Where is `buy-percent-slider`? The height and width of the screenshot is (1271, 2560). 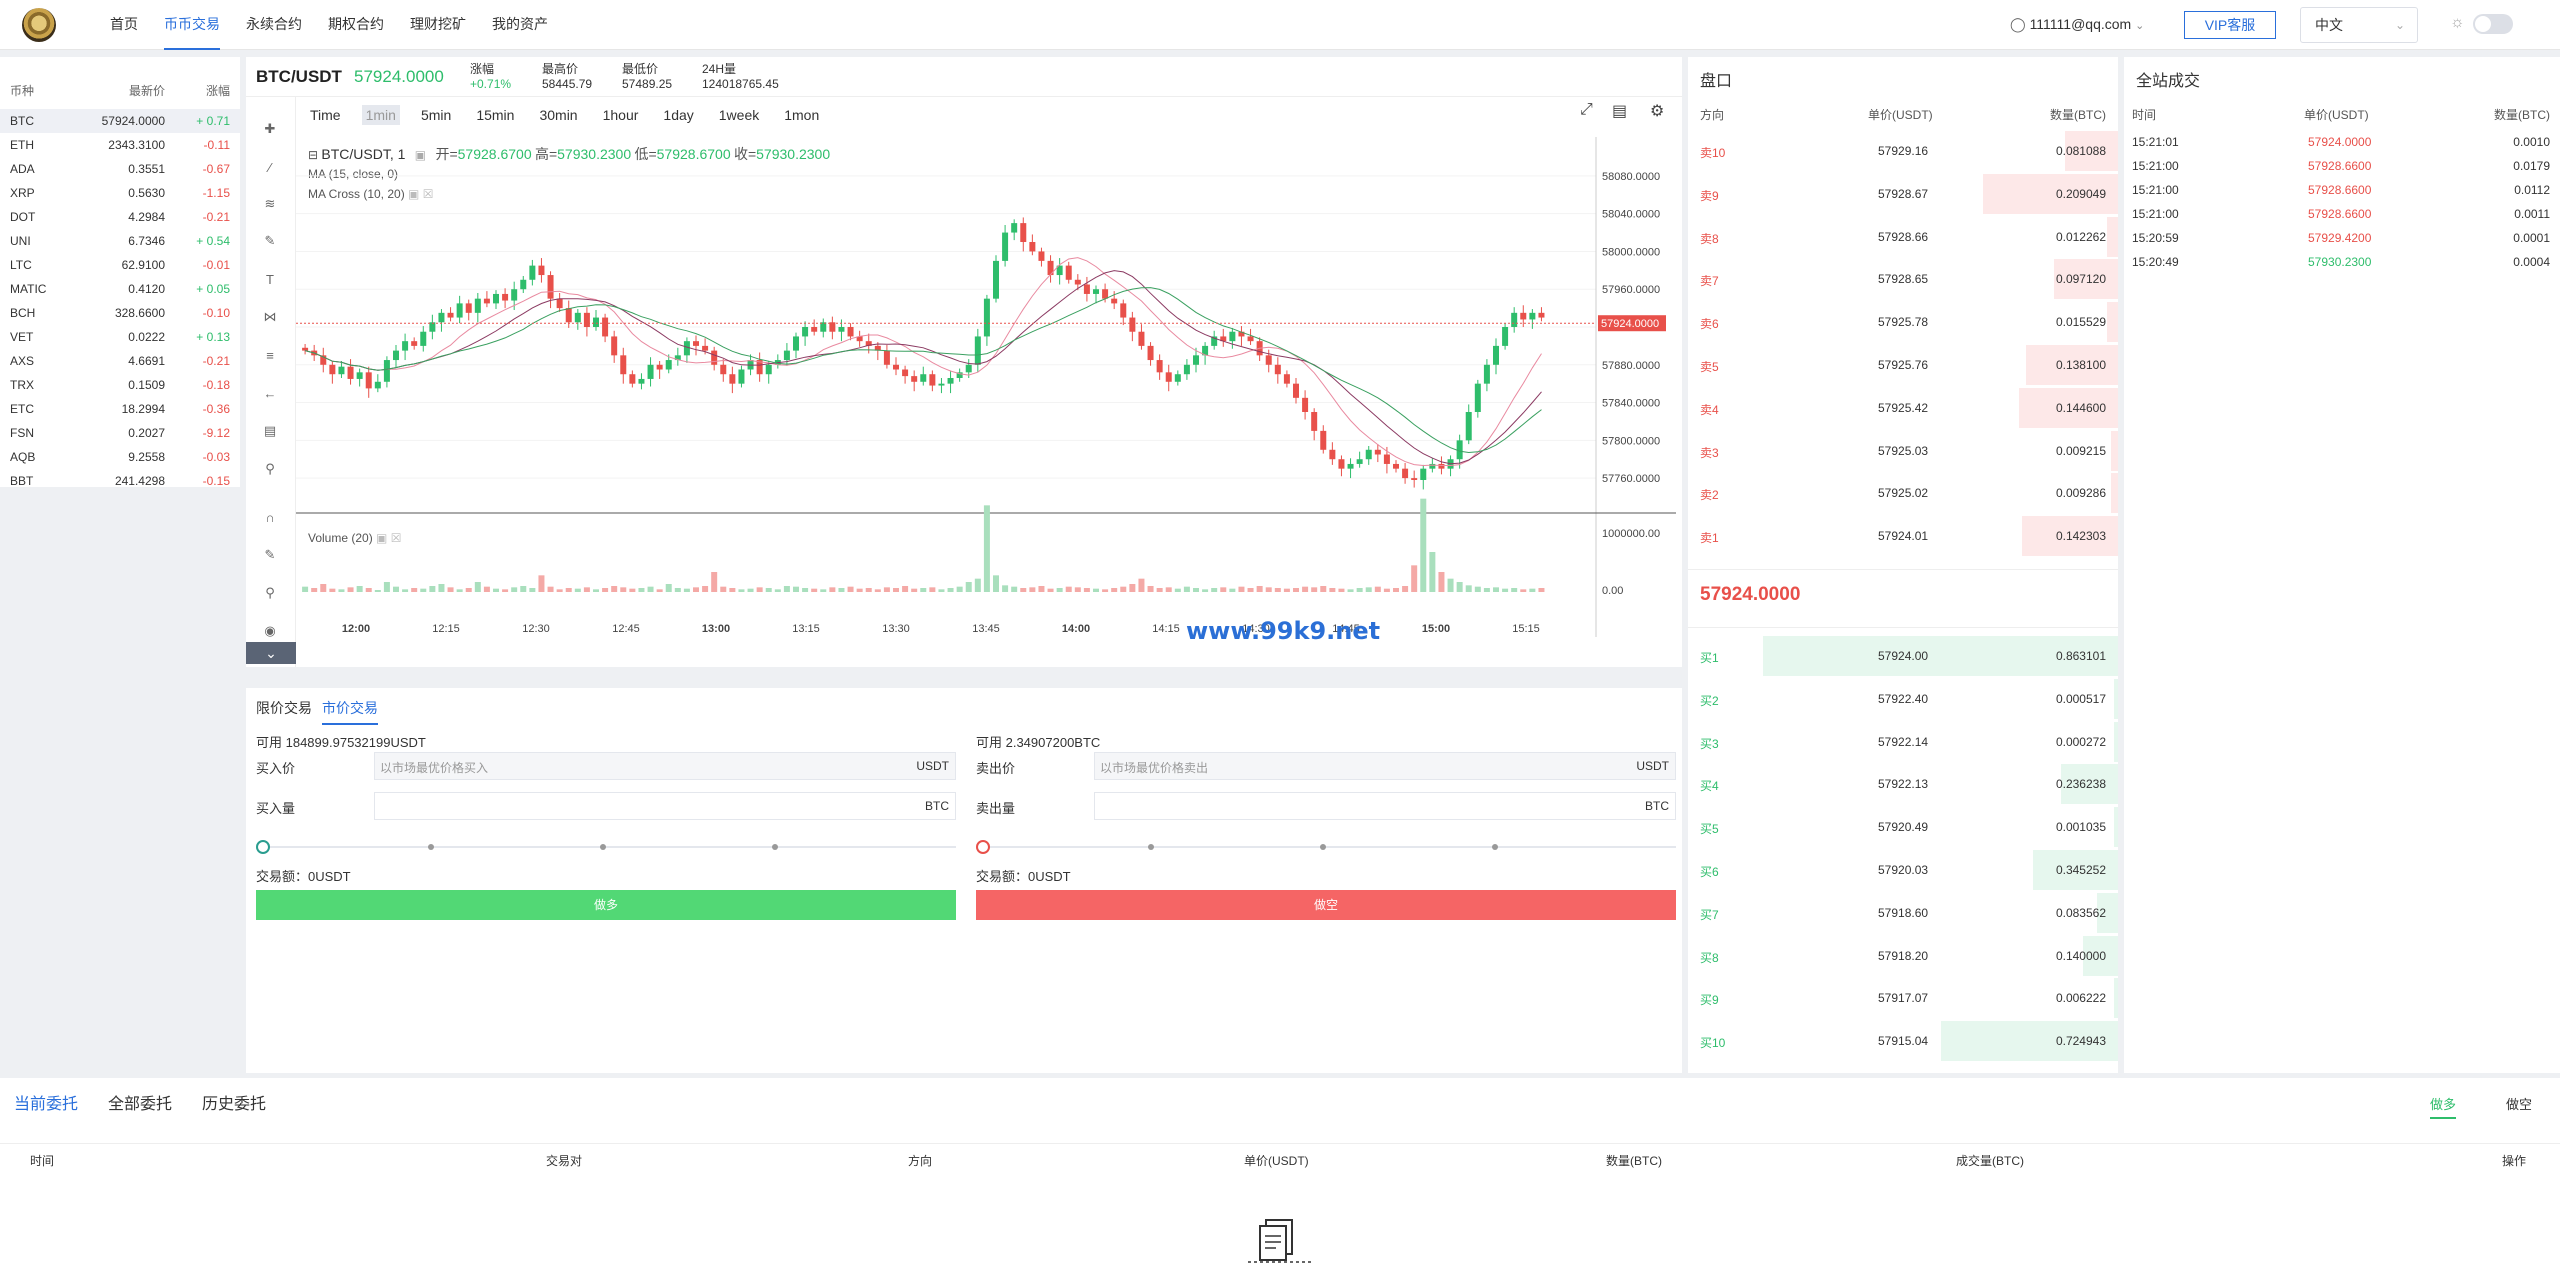
buy-percent-slider is located at coordinates (606, 847).